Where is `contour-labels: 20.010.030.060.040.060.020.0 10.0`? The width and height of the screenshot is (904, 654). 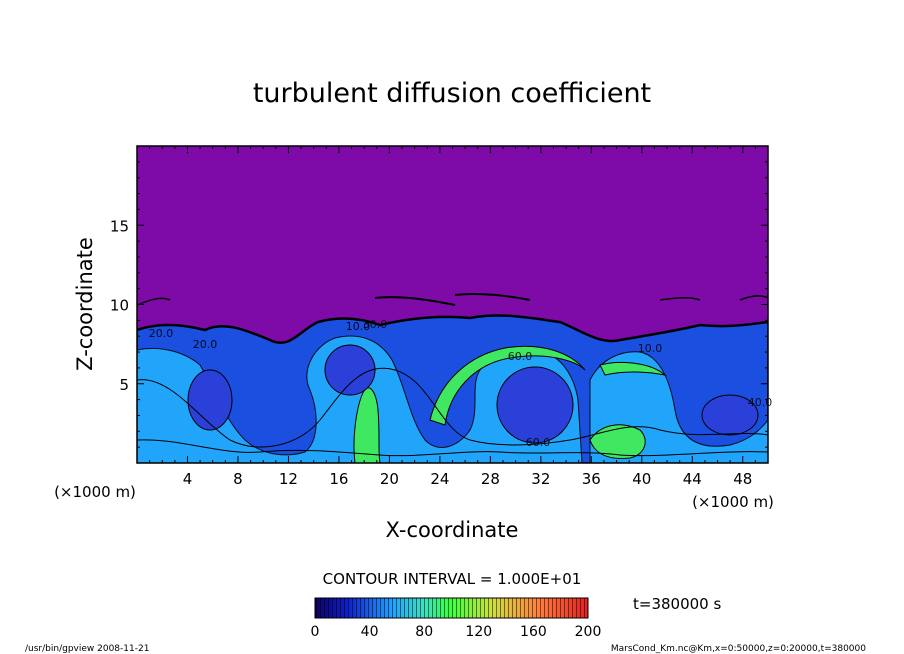
contour-labels: 20.010.030.060.040.060.020.0 10.0 is located at coordinates (461, 383).